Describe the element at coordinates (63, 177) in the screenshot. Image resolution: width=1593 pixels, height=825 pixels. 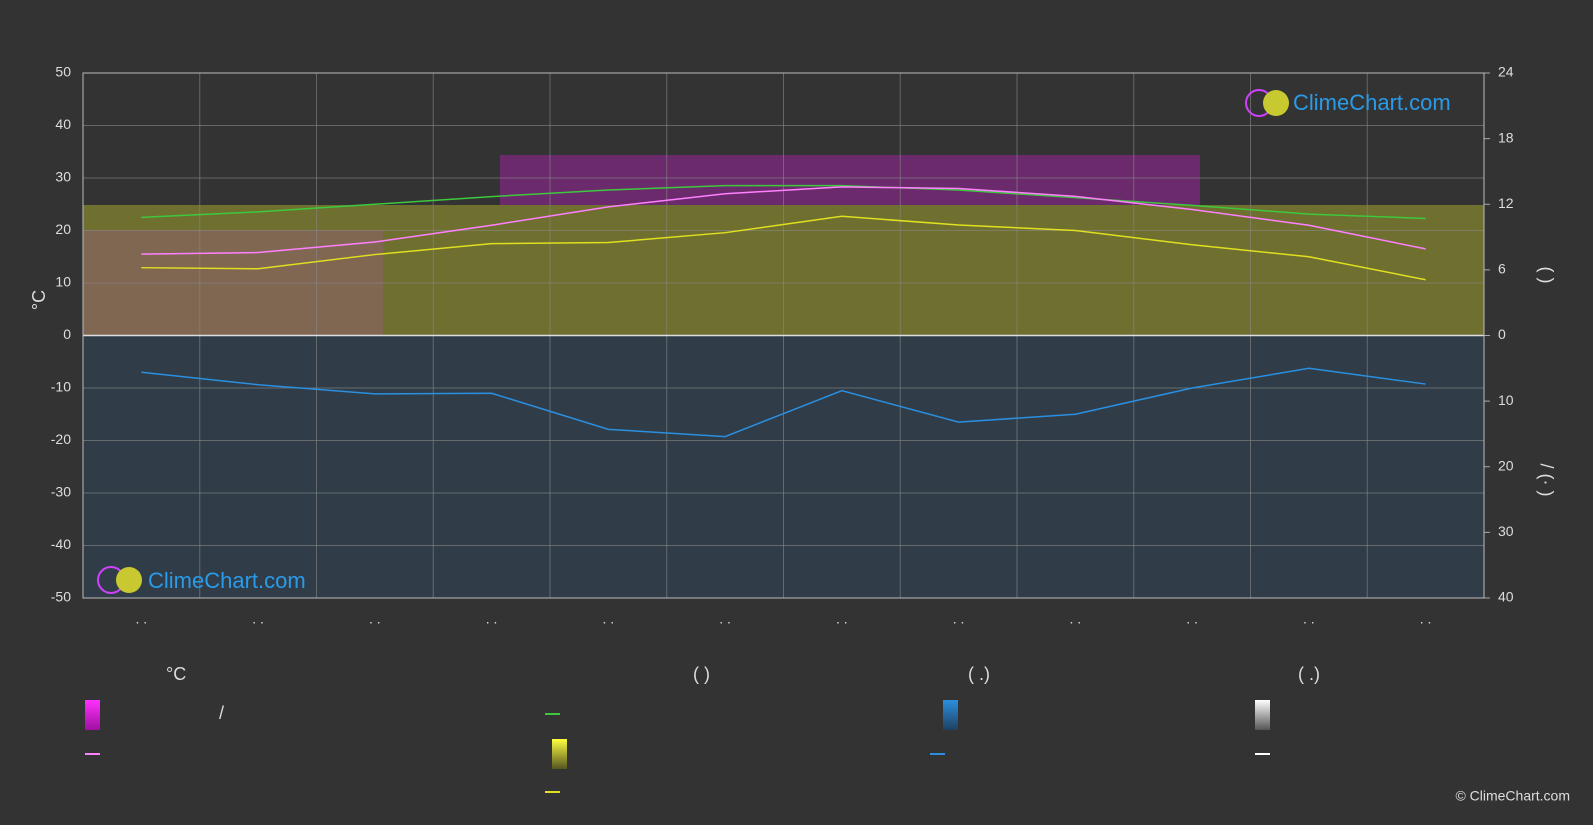
I see `y-tick-label: 30` at that location.